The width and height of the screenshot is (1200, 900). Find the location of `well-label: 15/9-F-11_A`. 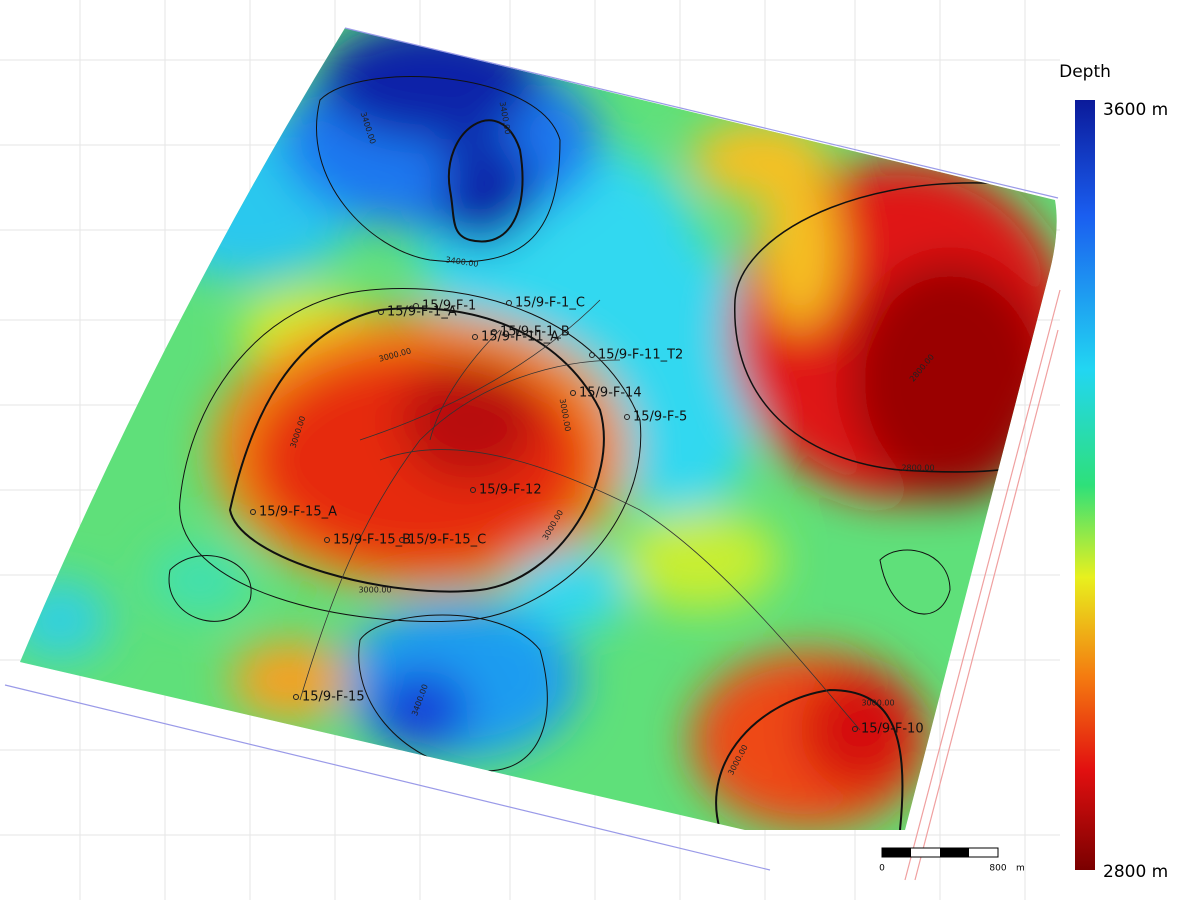

well-label: 15/9-F-11_A is located at coordinates (520, 337).